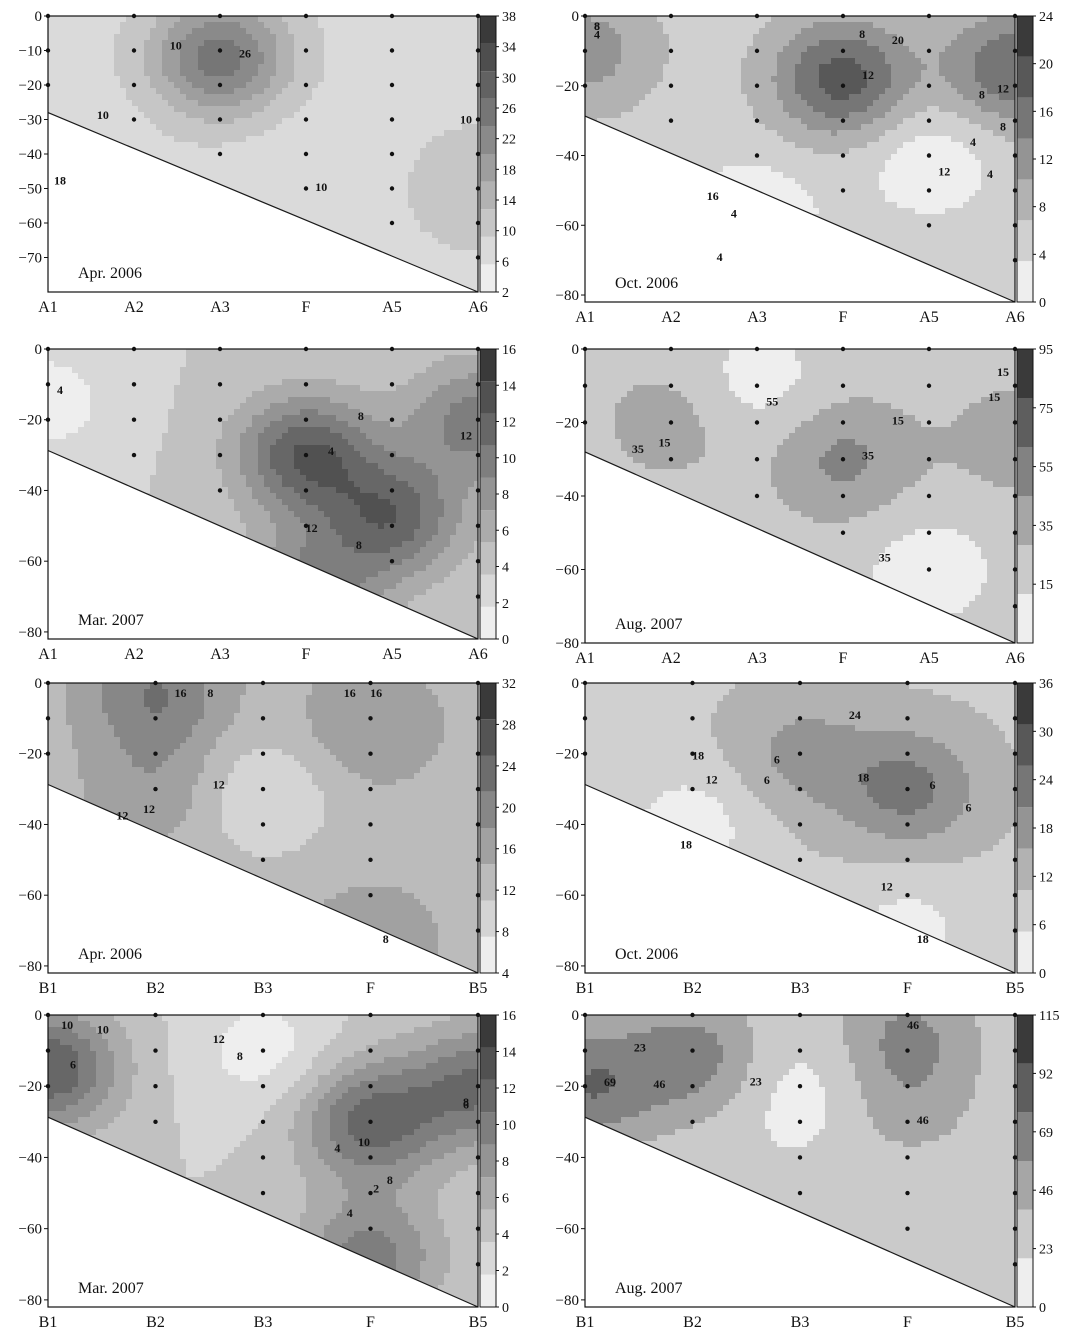 This screenshot has height=1336, width=1073. I want to click on colorbar-label: 38, so click(509, 17).